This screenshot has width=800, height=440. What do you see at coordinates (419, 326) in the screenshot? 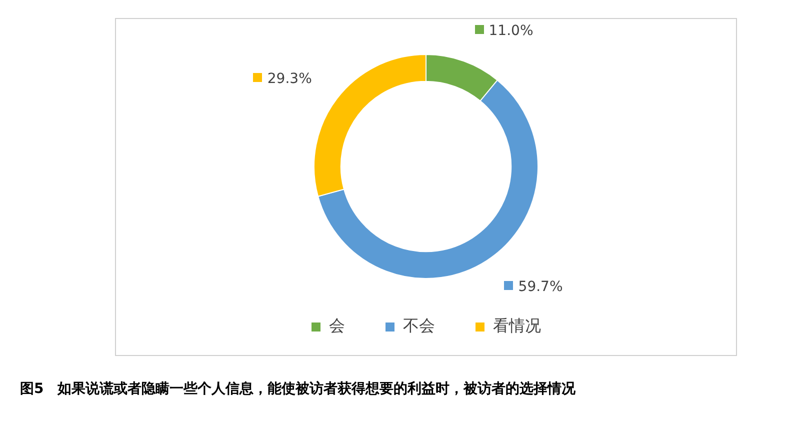
I see `legend-label: 不会` at bounding box center [419, 326].